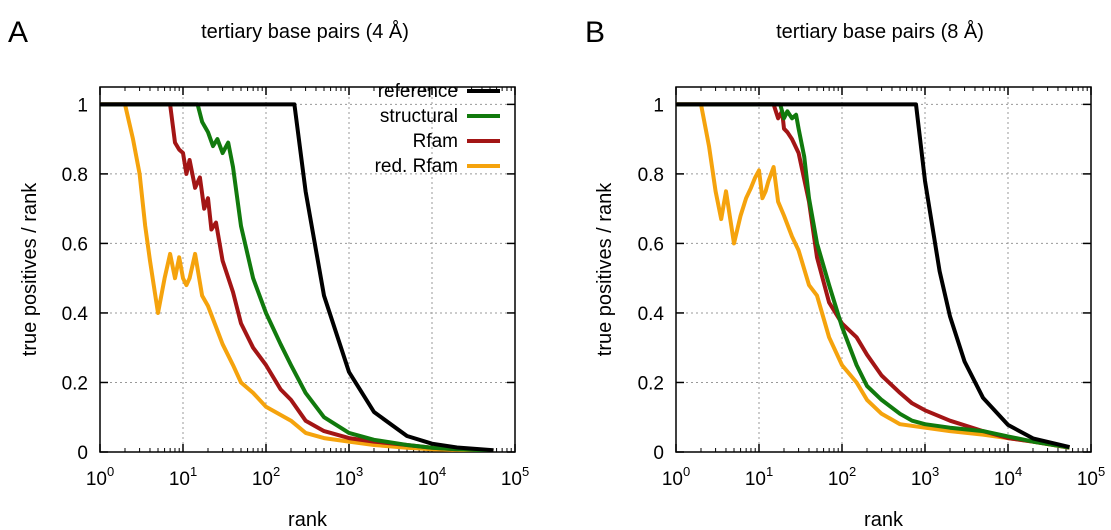  What do you see at coordinates (435, 141) in the screenshot?
I see `legend-label: Rfam` at bounding box center [435, 141].